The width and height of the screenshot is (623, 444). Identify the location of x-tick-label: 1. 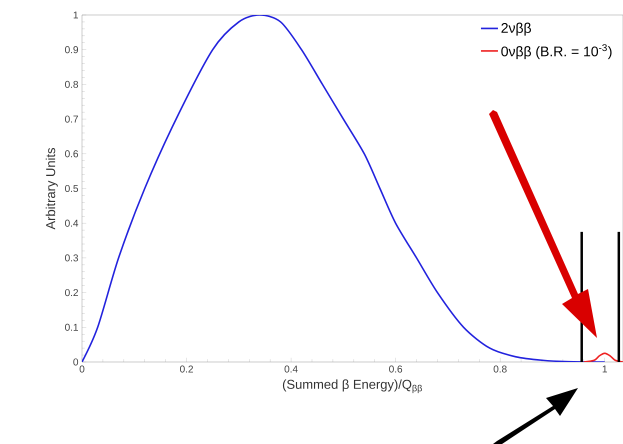
(605, 369).